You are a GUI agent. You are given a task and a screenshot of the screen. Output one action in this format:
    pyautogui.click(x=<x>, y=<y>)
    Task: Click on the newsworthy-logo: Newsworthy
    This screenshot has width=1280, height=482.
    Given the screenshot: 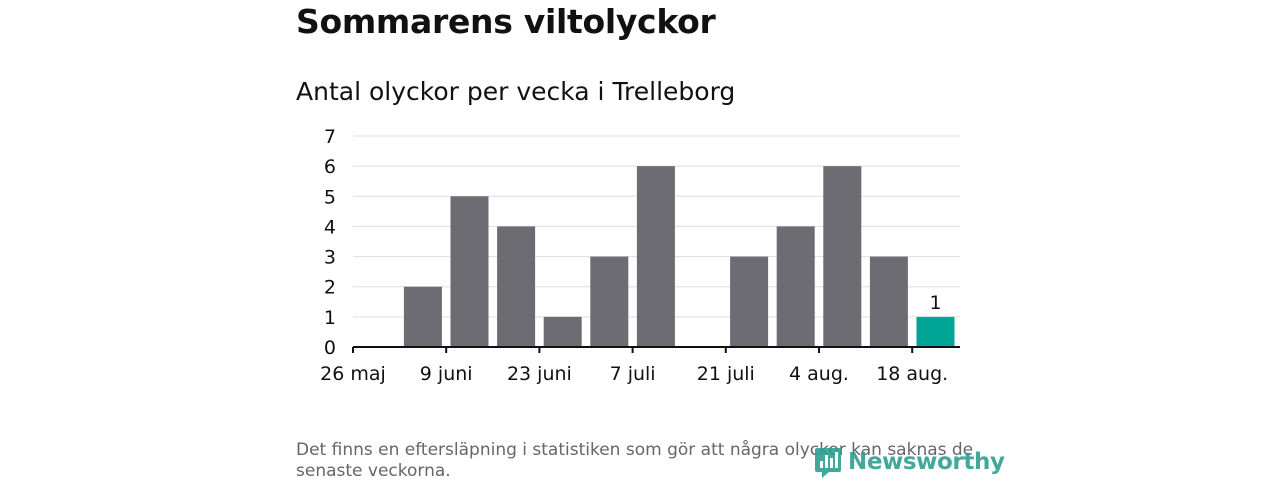 What is the action you would take?
    pyautogui.click(x=909, y=462)
    